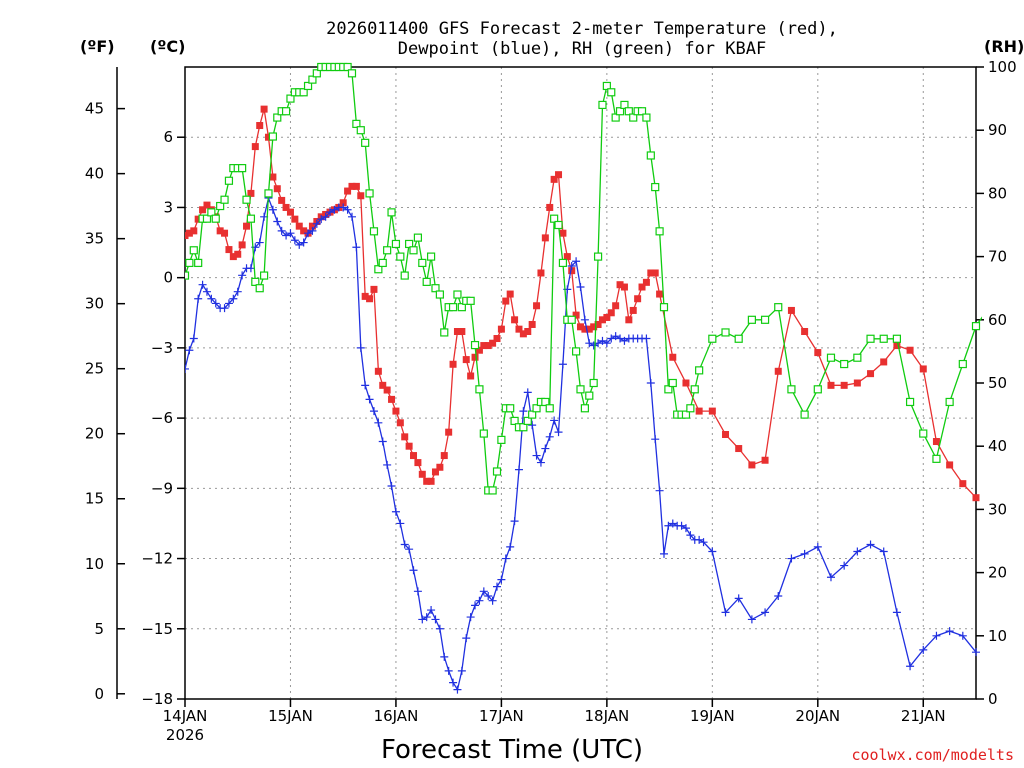 The height and width of the screenshot is (768, 1024). What do you see at coordinates (932, 755) in the screenshot?
I see `credit-text: coolwx.com/modelts` at bounding box center [932, 755].